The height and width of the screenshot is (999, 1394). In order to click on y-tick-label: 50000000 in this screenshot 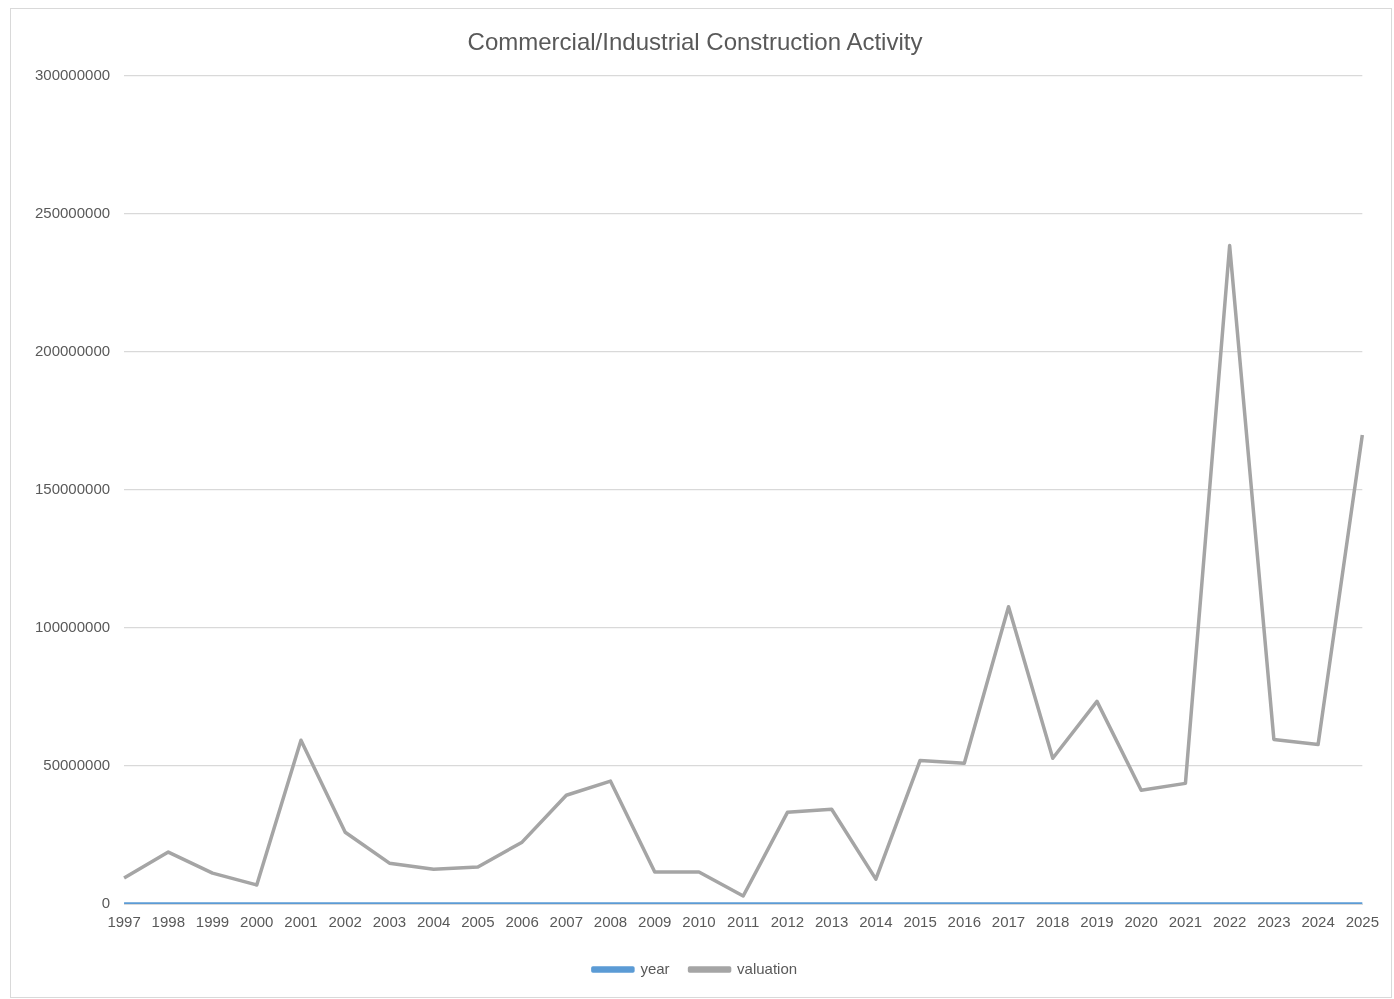, I will do `click(77, 765)`.